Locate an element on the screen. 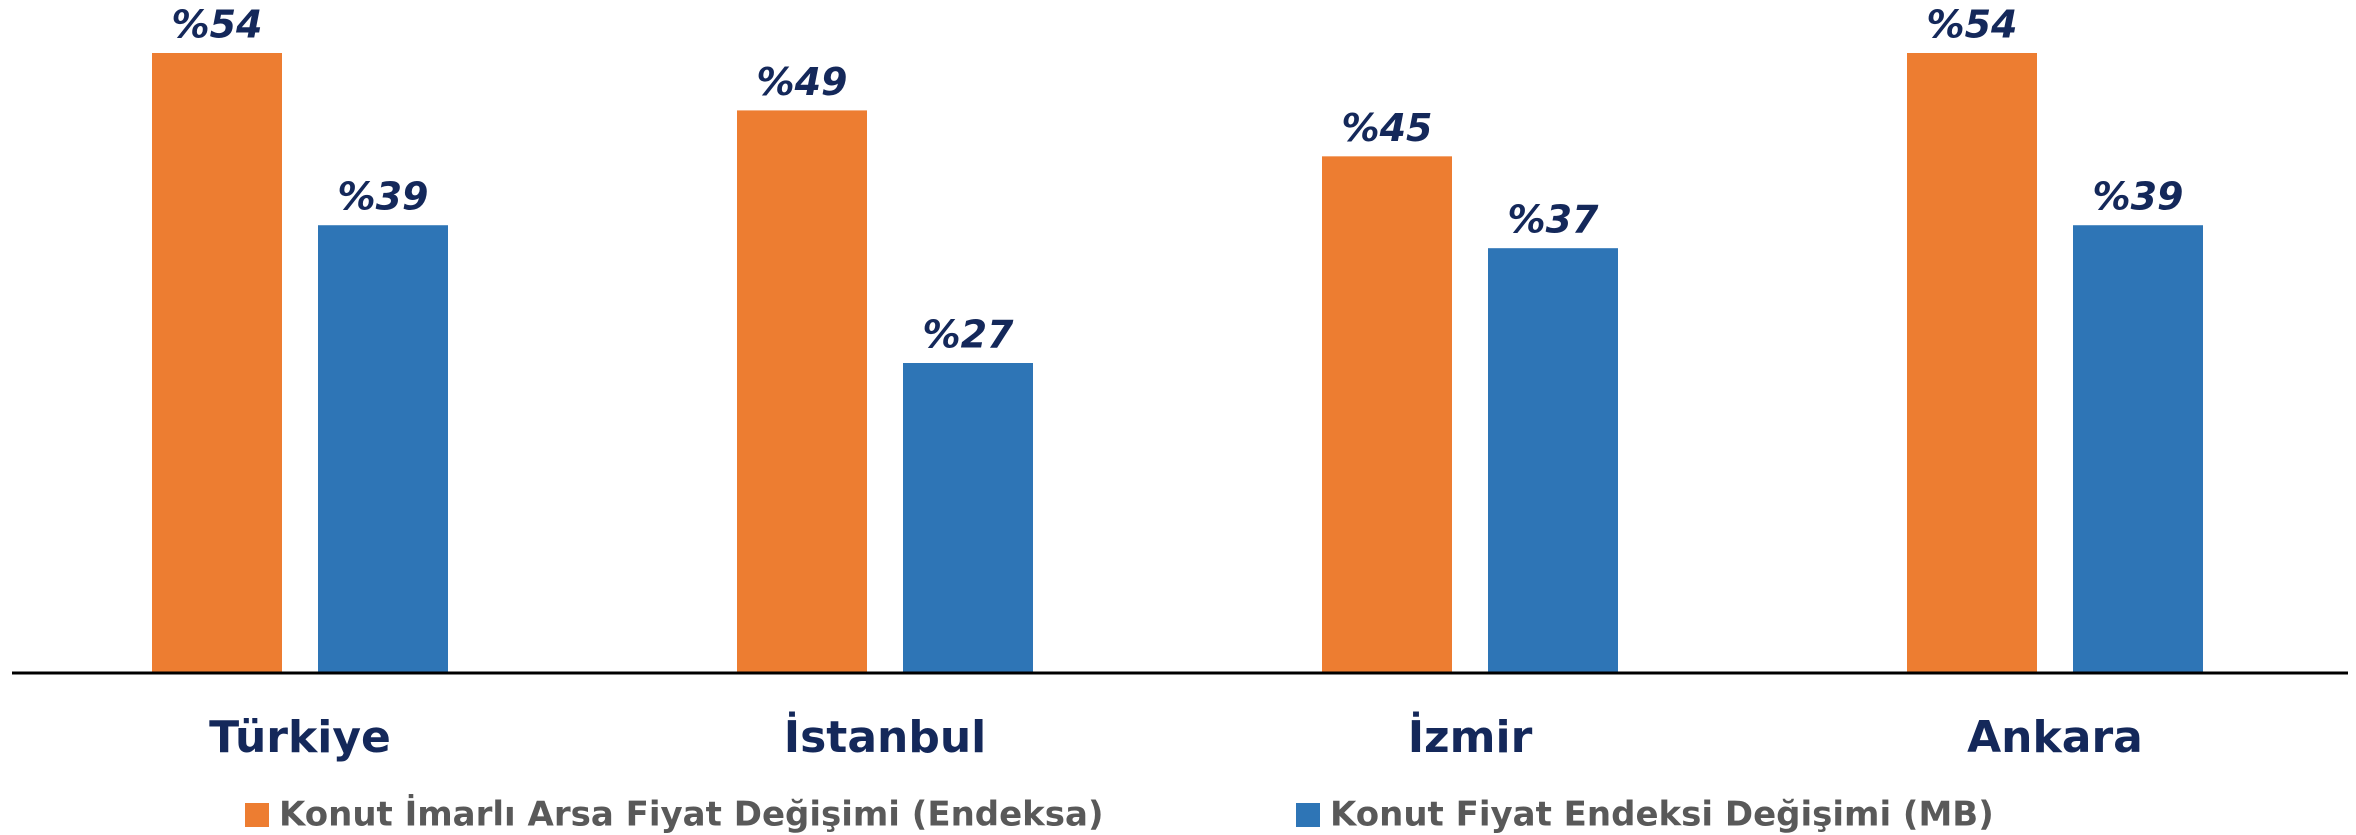 The image size is (2356, 835). value-label: %37 is located at coordinates (1554, 220).